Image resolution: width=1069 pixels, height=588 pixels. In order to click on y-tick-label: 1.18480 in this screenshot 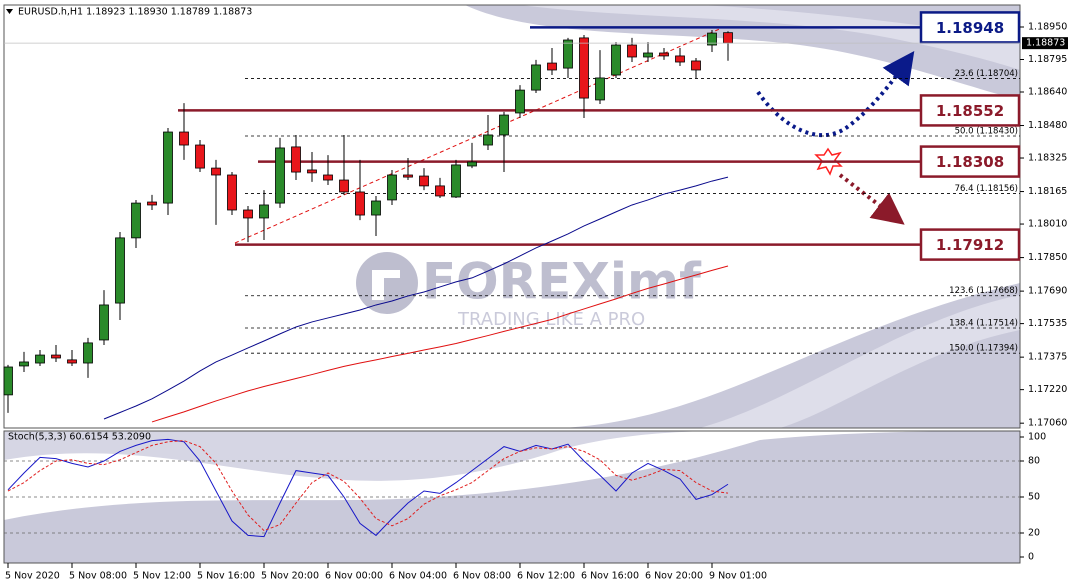, I will do `click(1047, 125)`.